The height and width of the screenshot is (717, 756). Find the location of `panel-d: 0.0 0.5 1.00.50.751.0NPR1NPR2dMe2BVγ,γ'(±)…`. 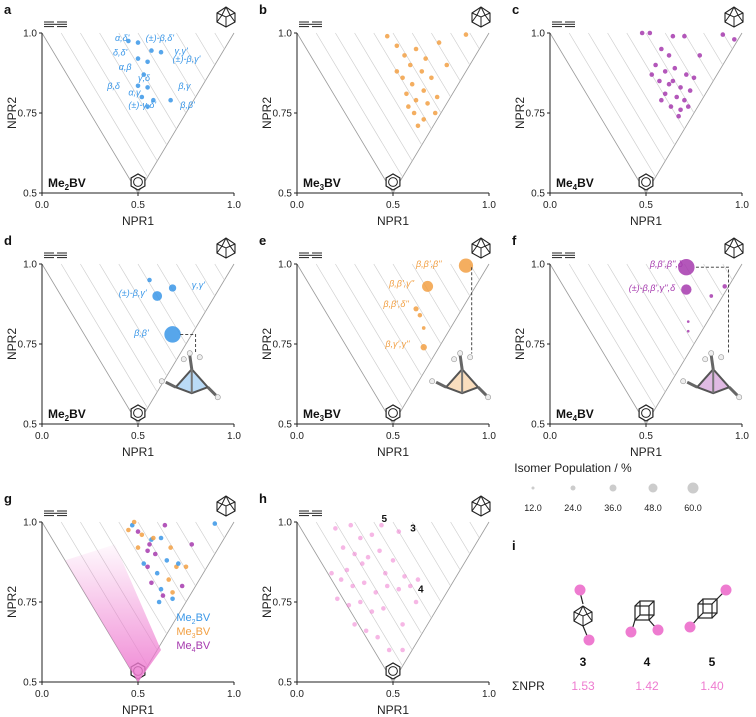

panel-d: 0.0 0.5 1.00.50.751.0NPR1NPR2dMe2BVγ,γ'(±)… is located at coordinates (122, 346).